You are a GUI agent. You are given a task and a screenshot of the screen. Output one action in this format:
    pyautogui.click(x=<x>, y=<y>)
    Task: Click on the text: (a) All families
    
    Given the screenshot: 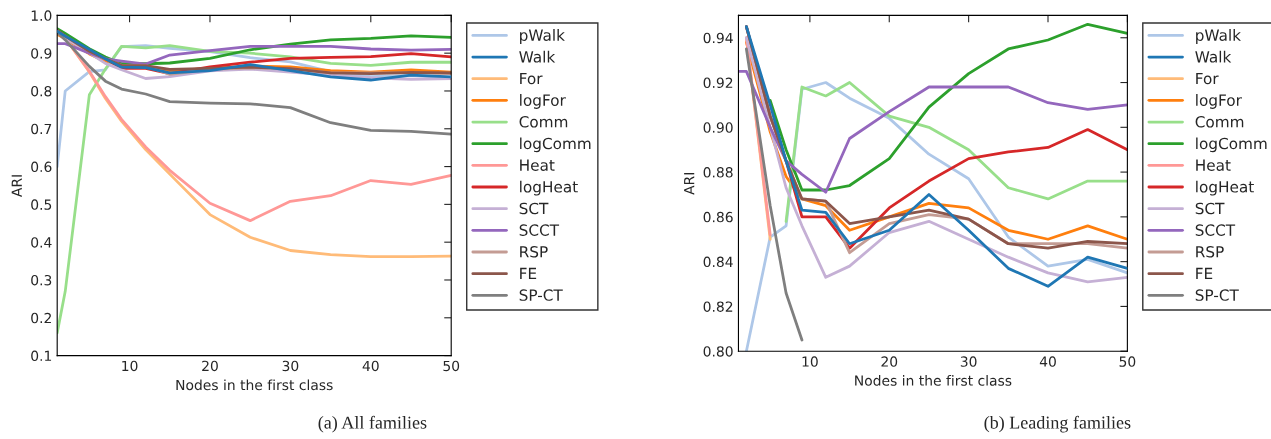 What is the action you would take?
    pyautogui.click(x=372, y=424)
    